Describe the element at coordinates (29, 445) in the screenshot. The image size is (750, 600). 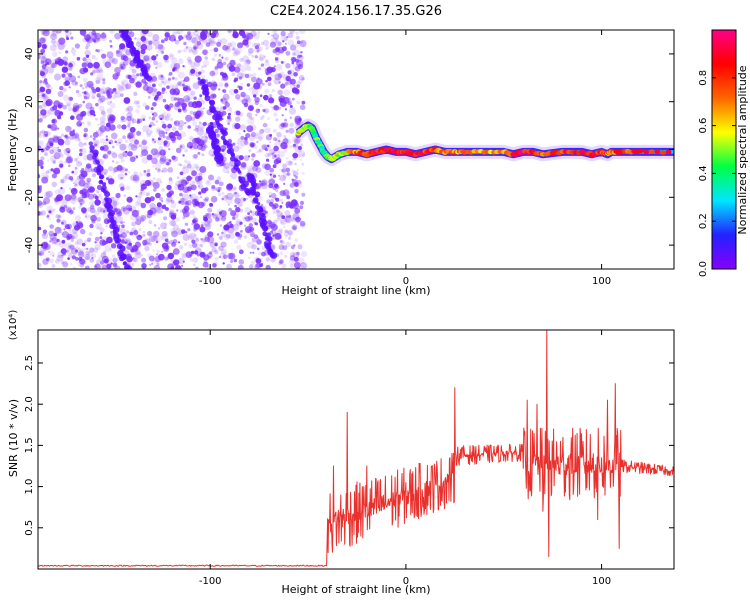
I see `bottom-ytick-label: 1.5` at that location.